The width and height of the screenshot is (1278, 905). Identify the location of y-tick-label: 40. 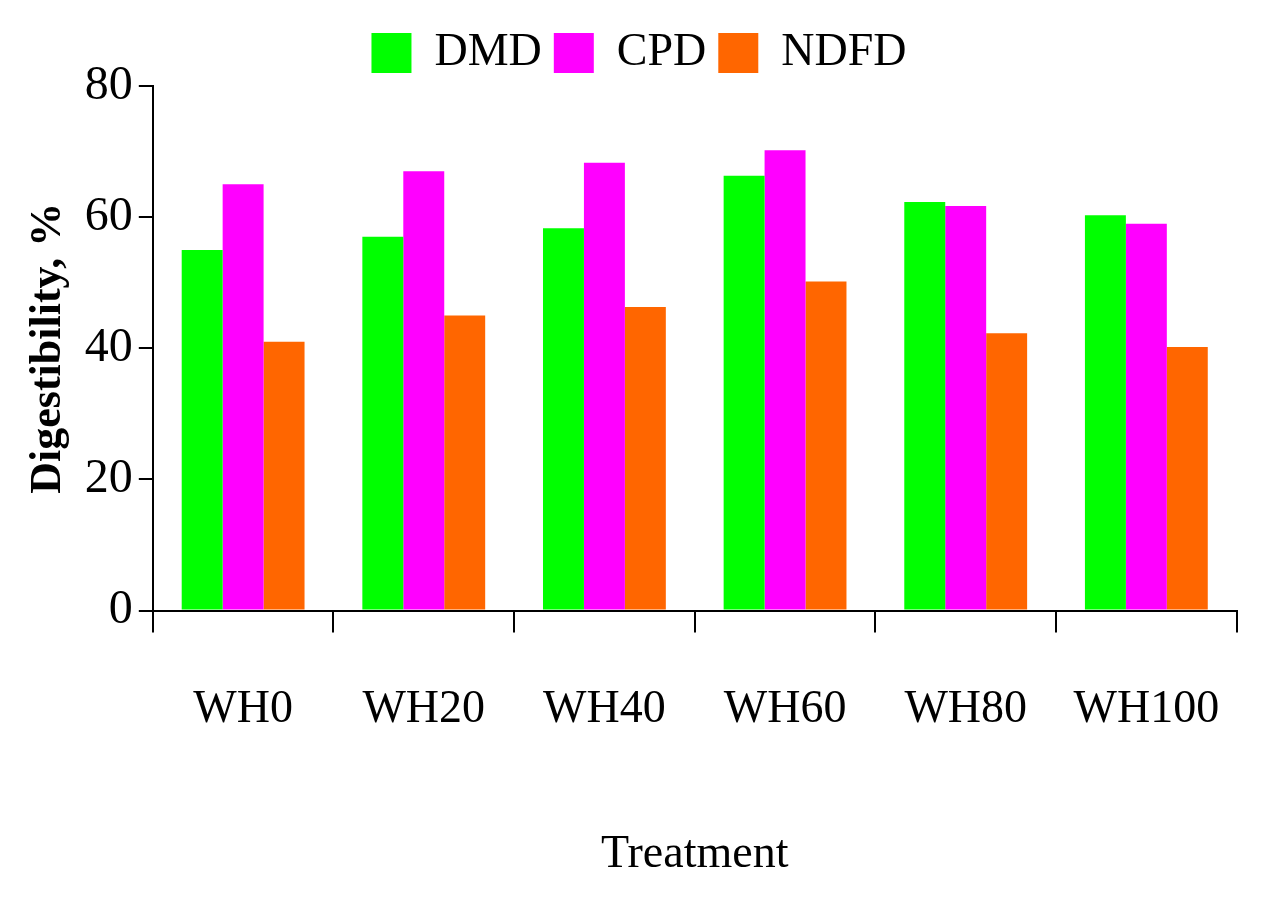
(108, 344).